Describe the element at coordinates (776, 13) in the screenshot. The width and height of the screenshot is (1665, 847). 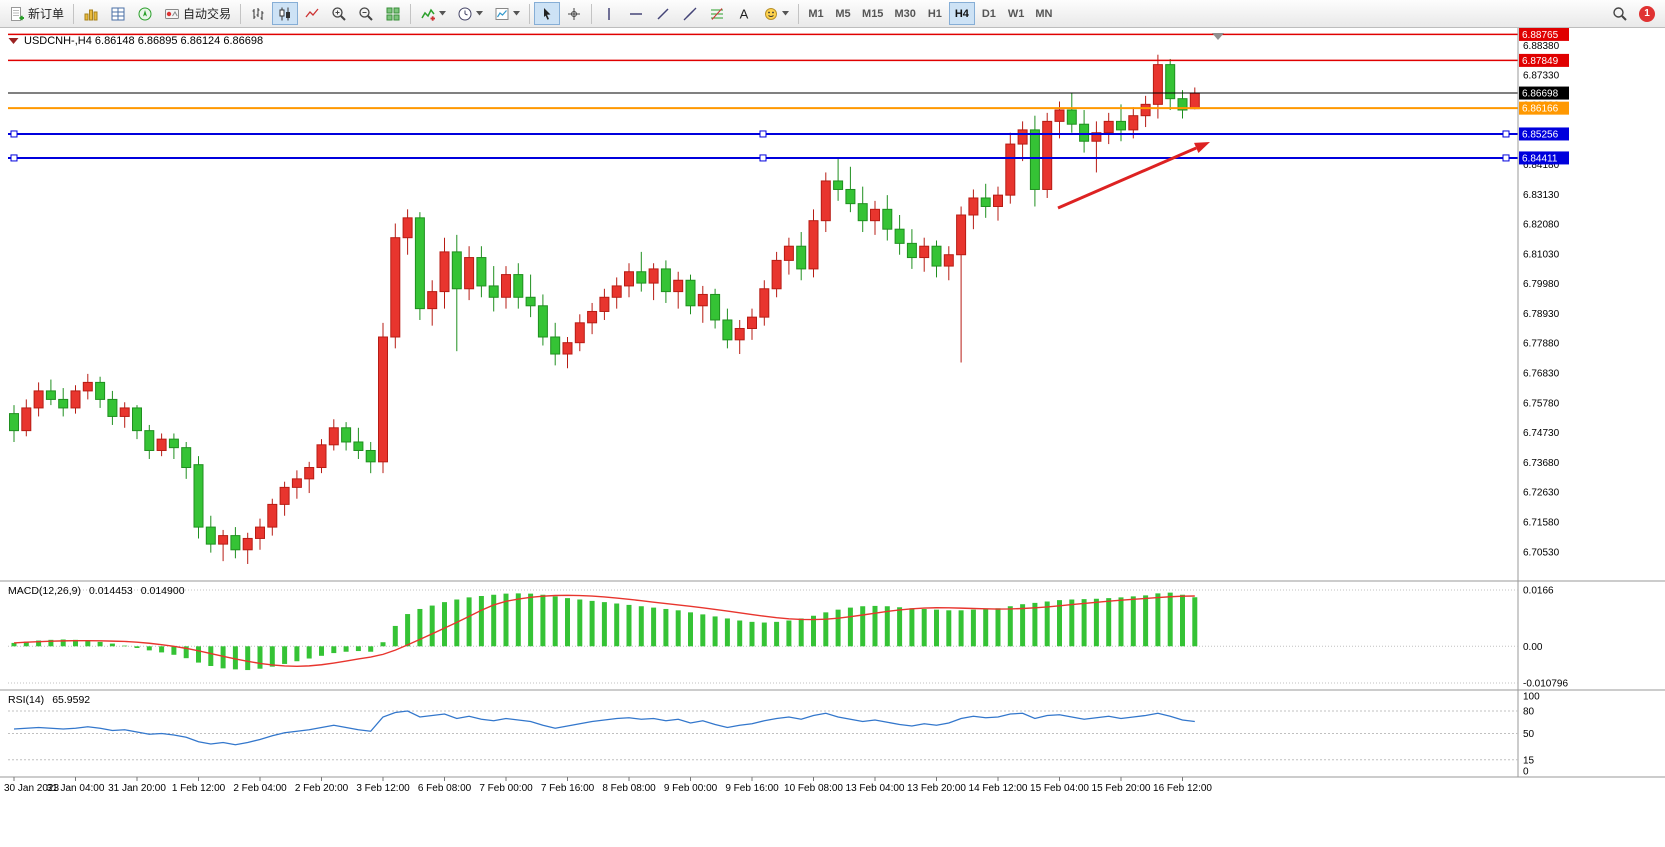
I see `arrows-tool-button` at that location.